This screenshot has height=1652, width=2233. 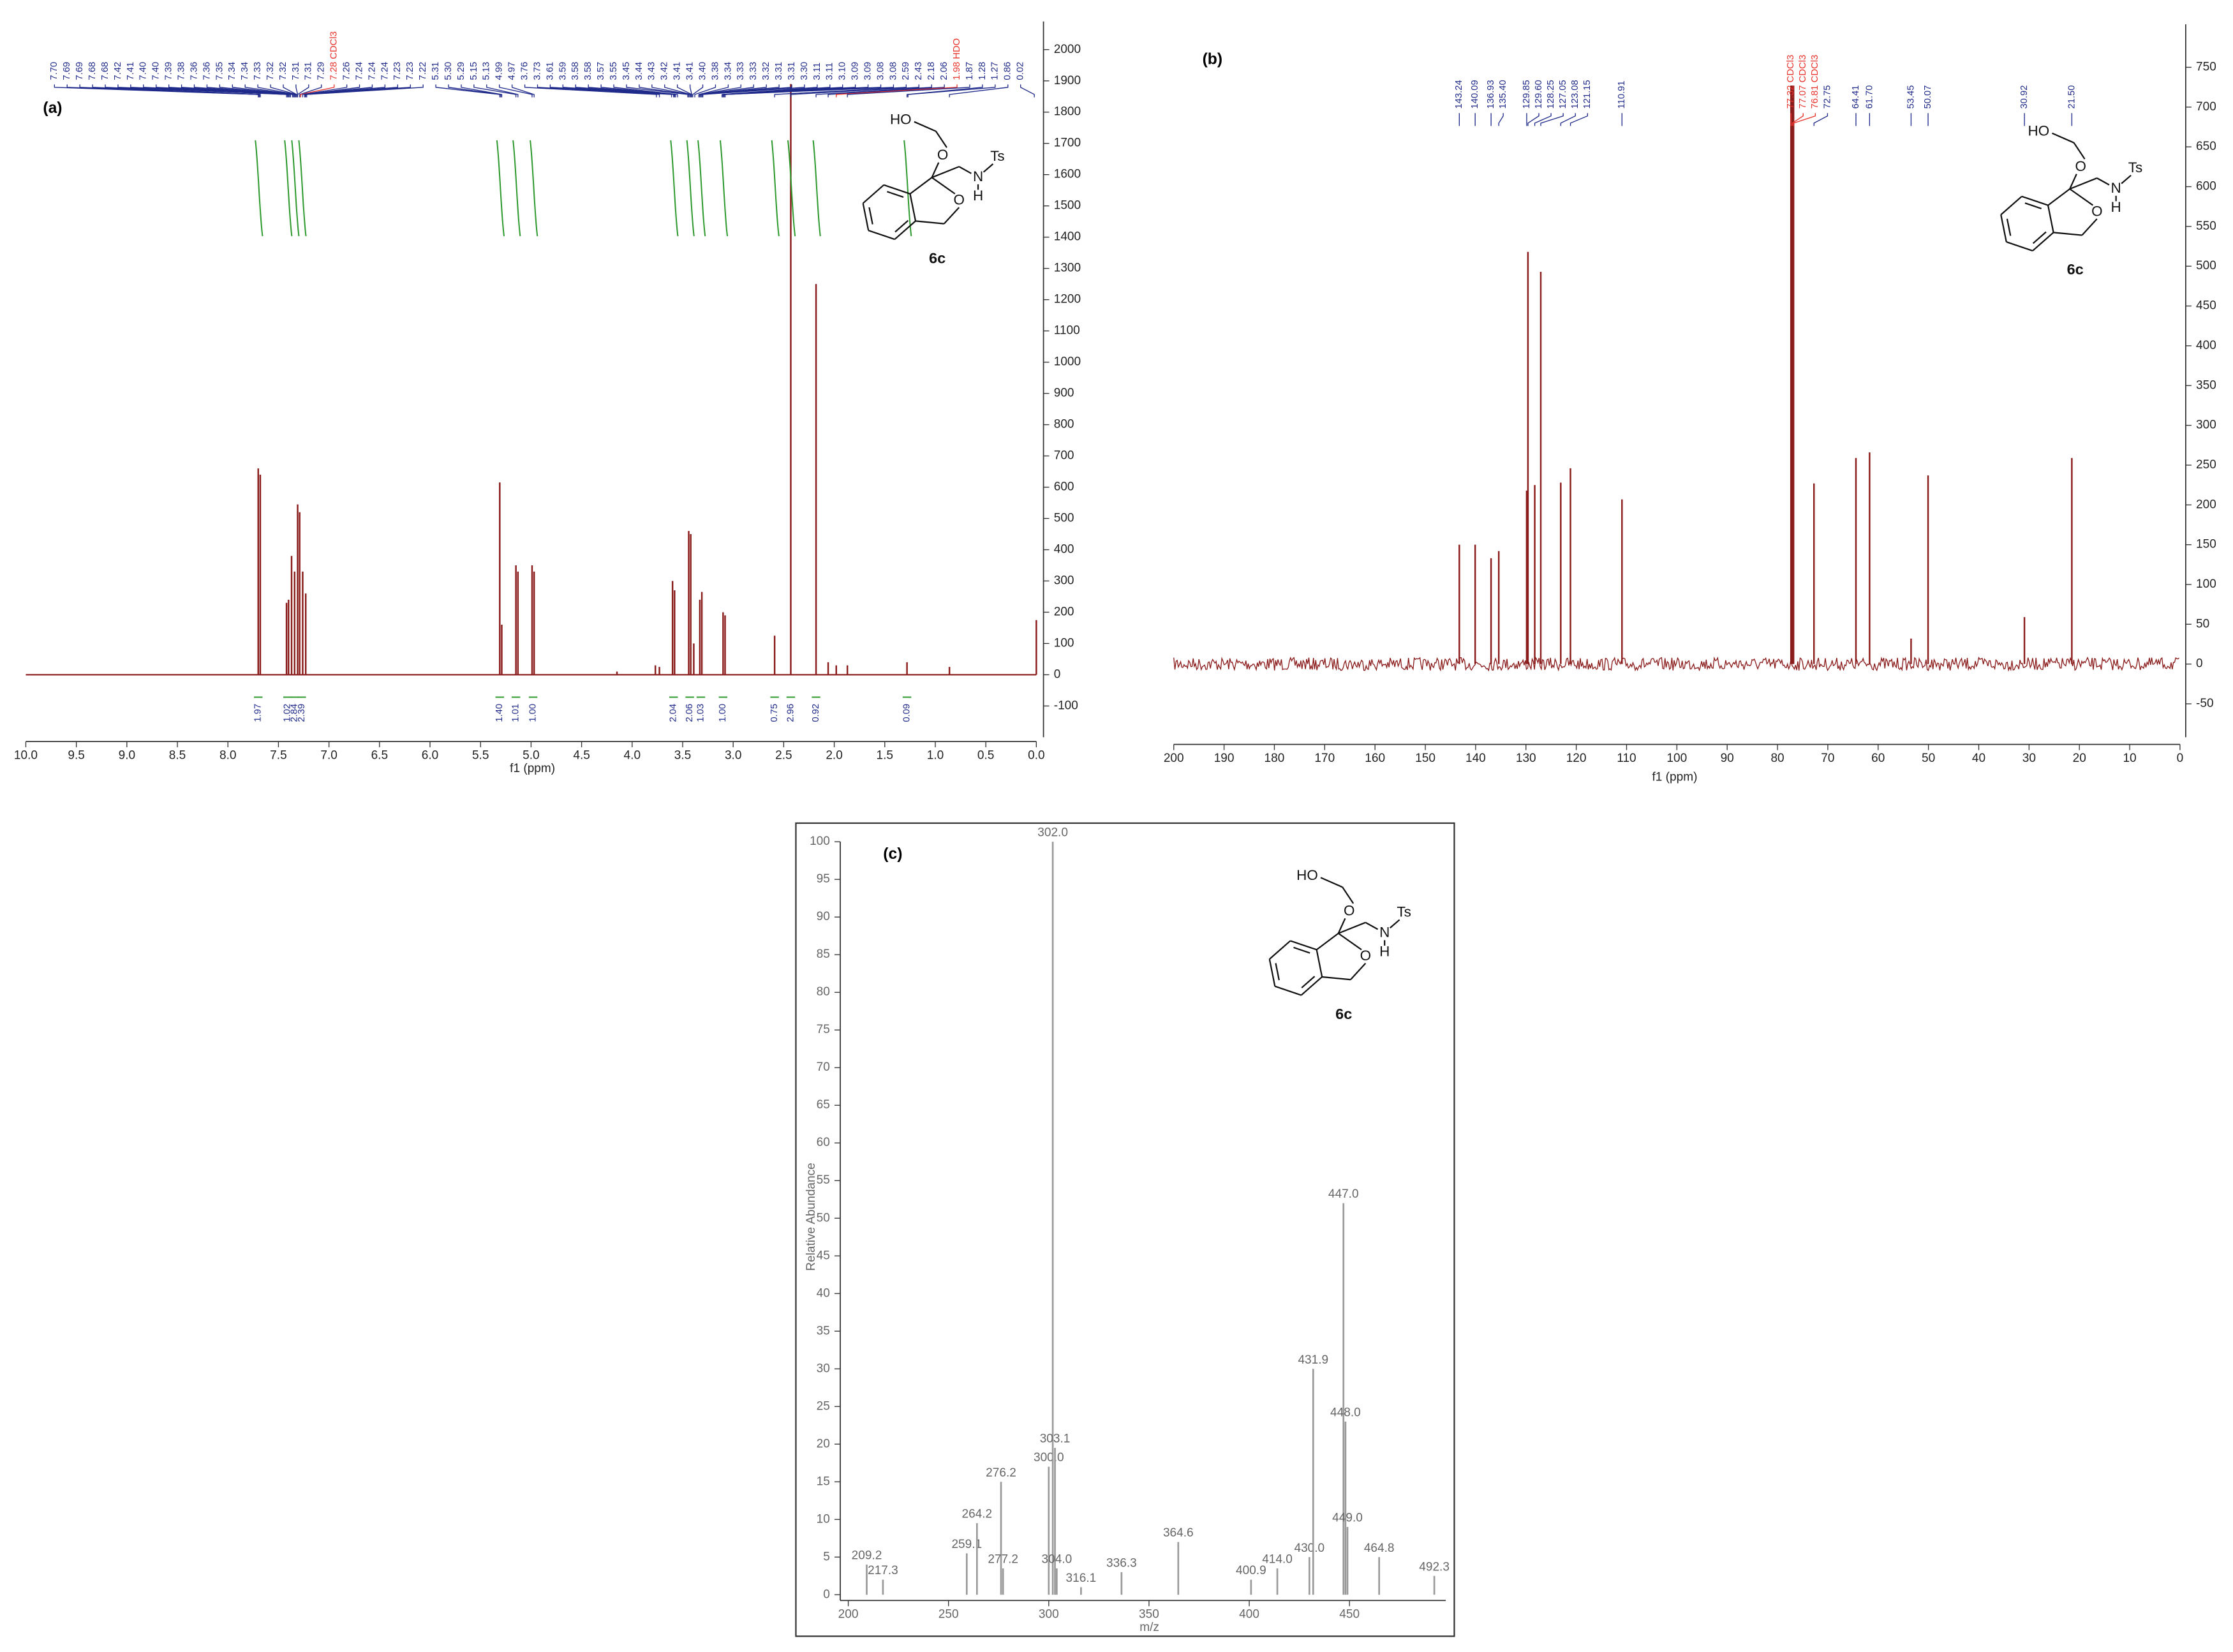 I want to click on peak-label: 3.10, so click(x=843, y=71).